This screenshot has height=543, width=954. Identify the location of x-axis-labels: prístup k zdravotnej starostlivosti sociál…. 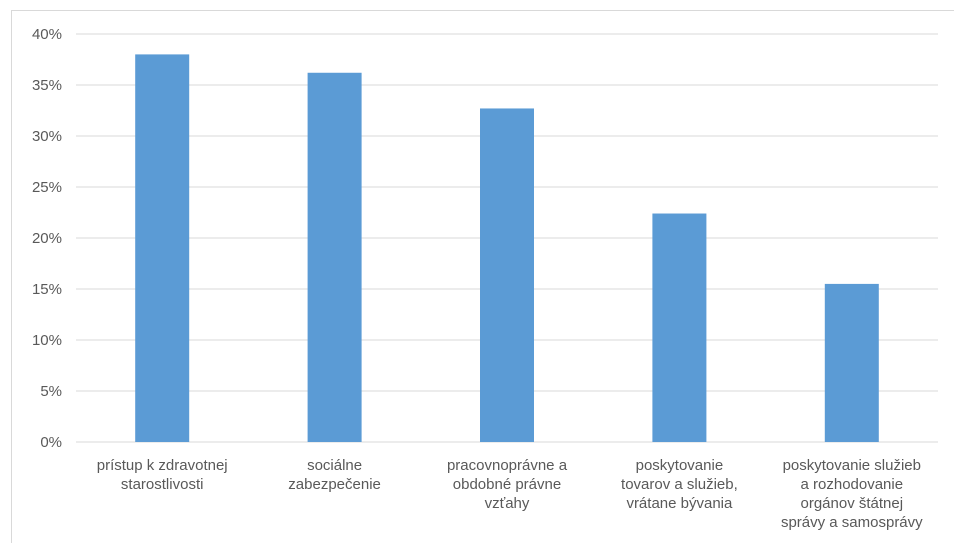
(510, 494).